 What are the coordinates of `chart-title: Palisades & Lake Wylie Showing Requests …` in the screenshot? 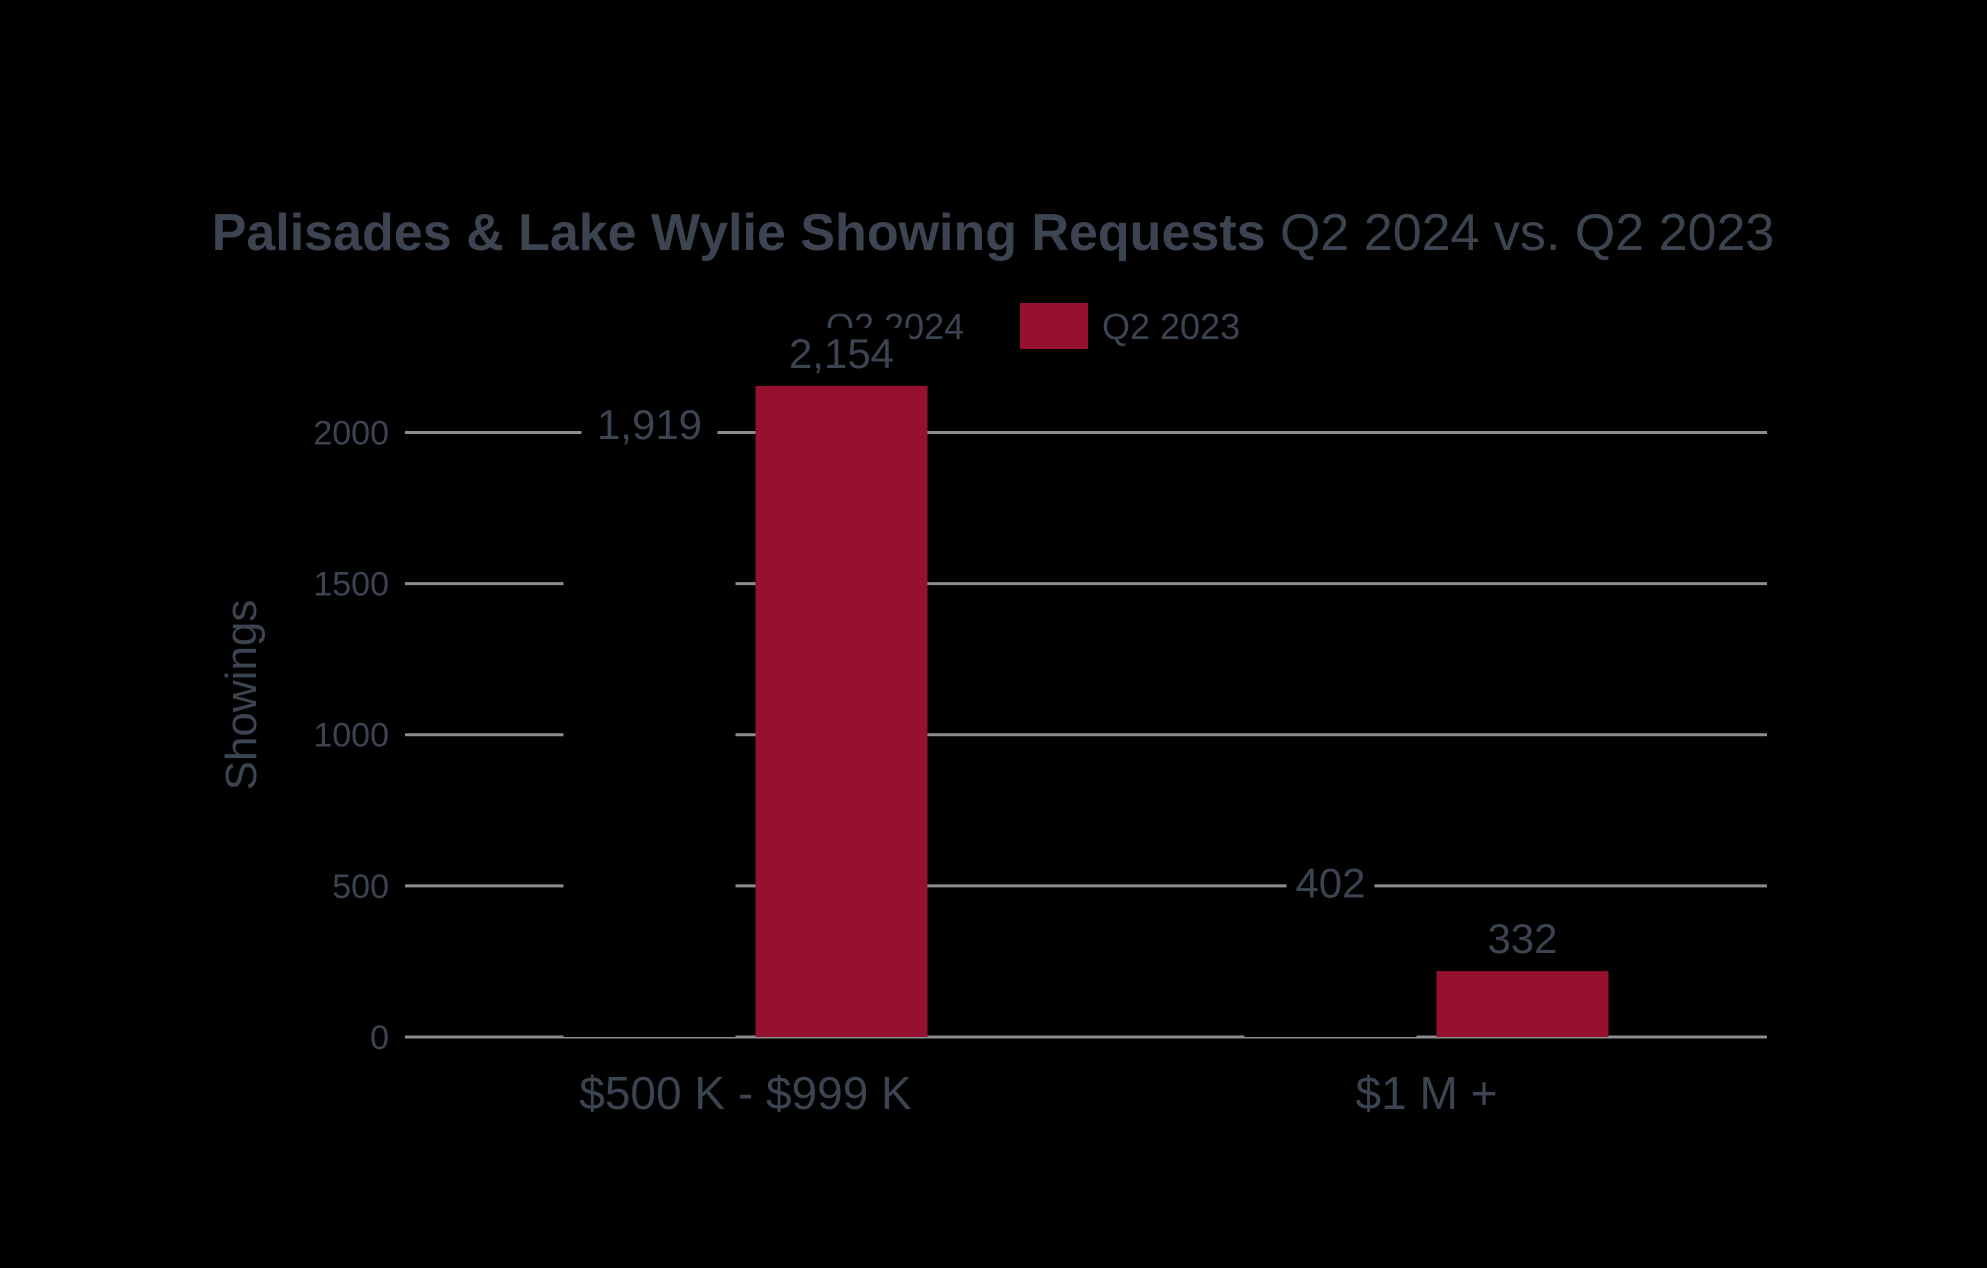 It's located at (993, 233).